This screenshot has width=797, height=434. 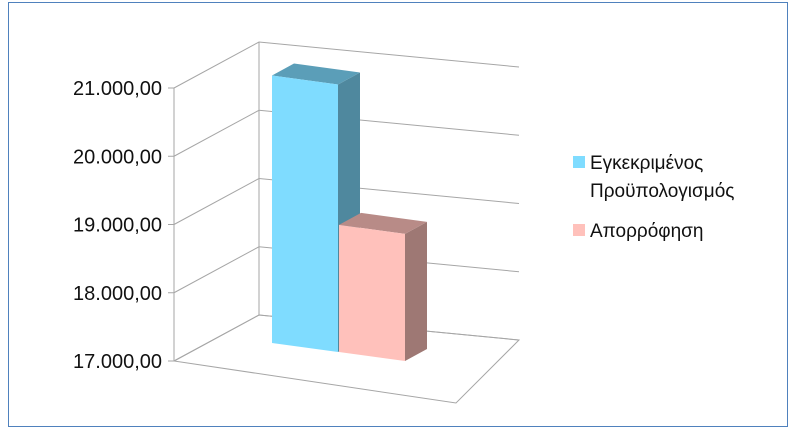 I want to click on y-tick-label: 17.000,00, so click(x=117, y=362).